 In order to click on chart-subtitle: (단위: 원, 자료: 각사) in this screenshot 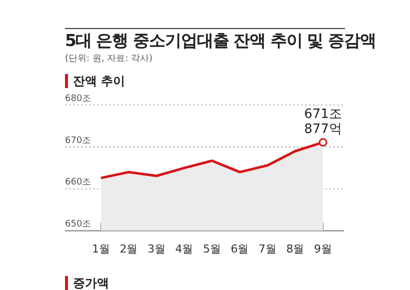, I will do `click(109, 59)`.